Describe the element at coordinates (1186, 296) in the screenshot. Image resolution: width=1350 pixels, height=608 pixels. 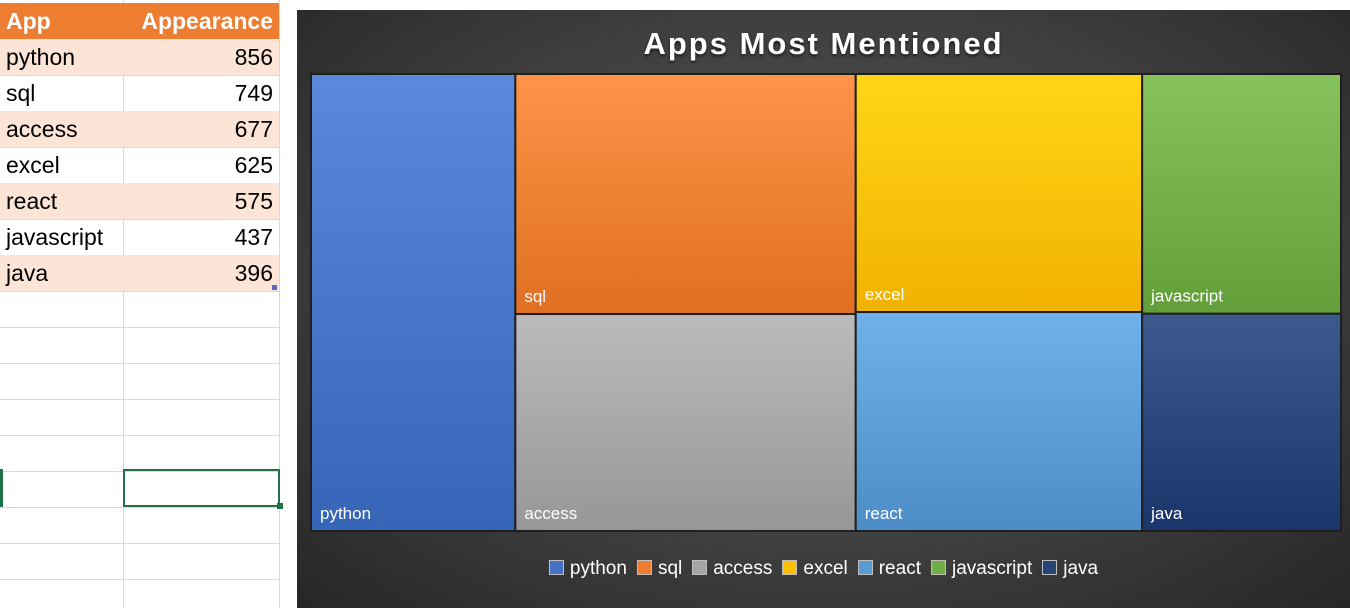
I see `treemap-label-javascript: javascript` at that location.